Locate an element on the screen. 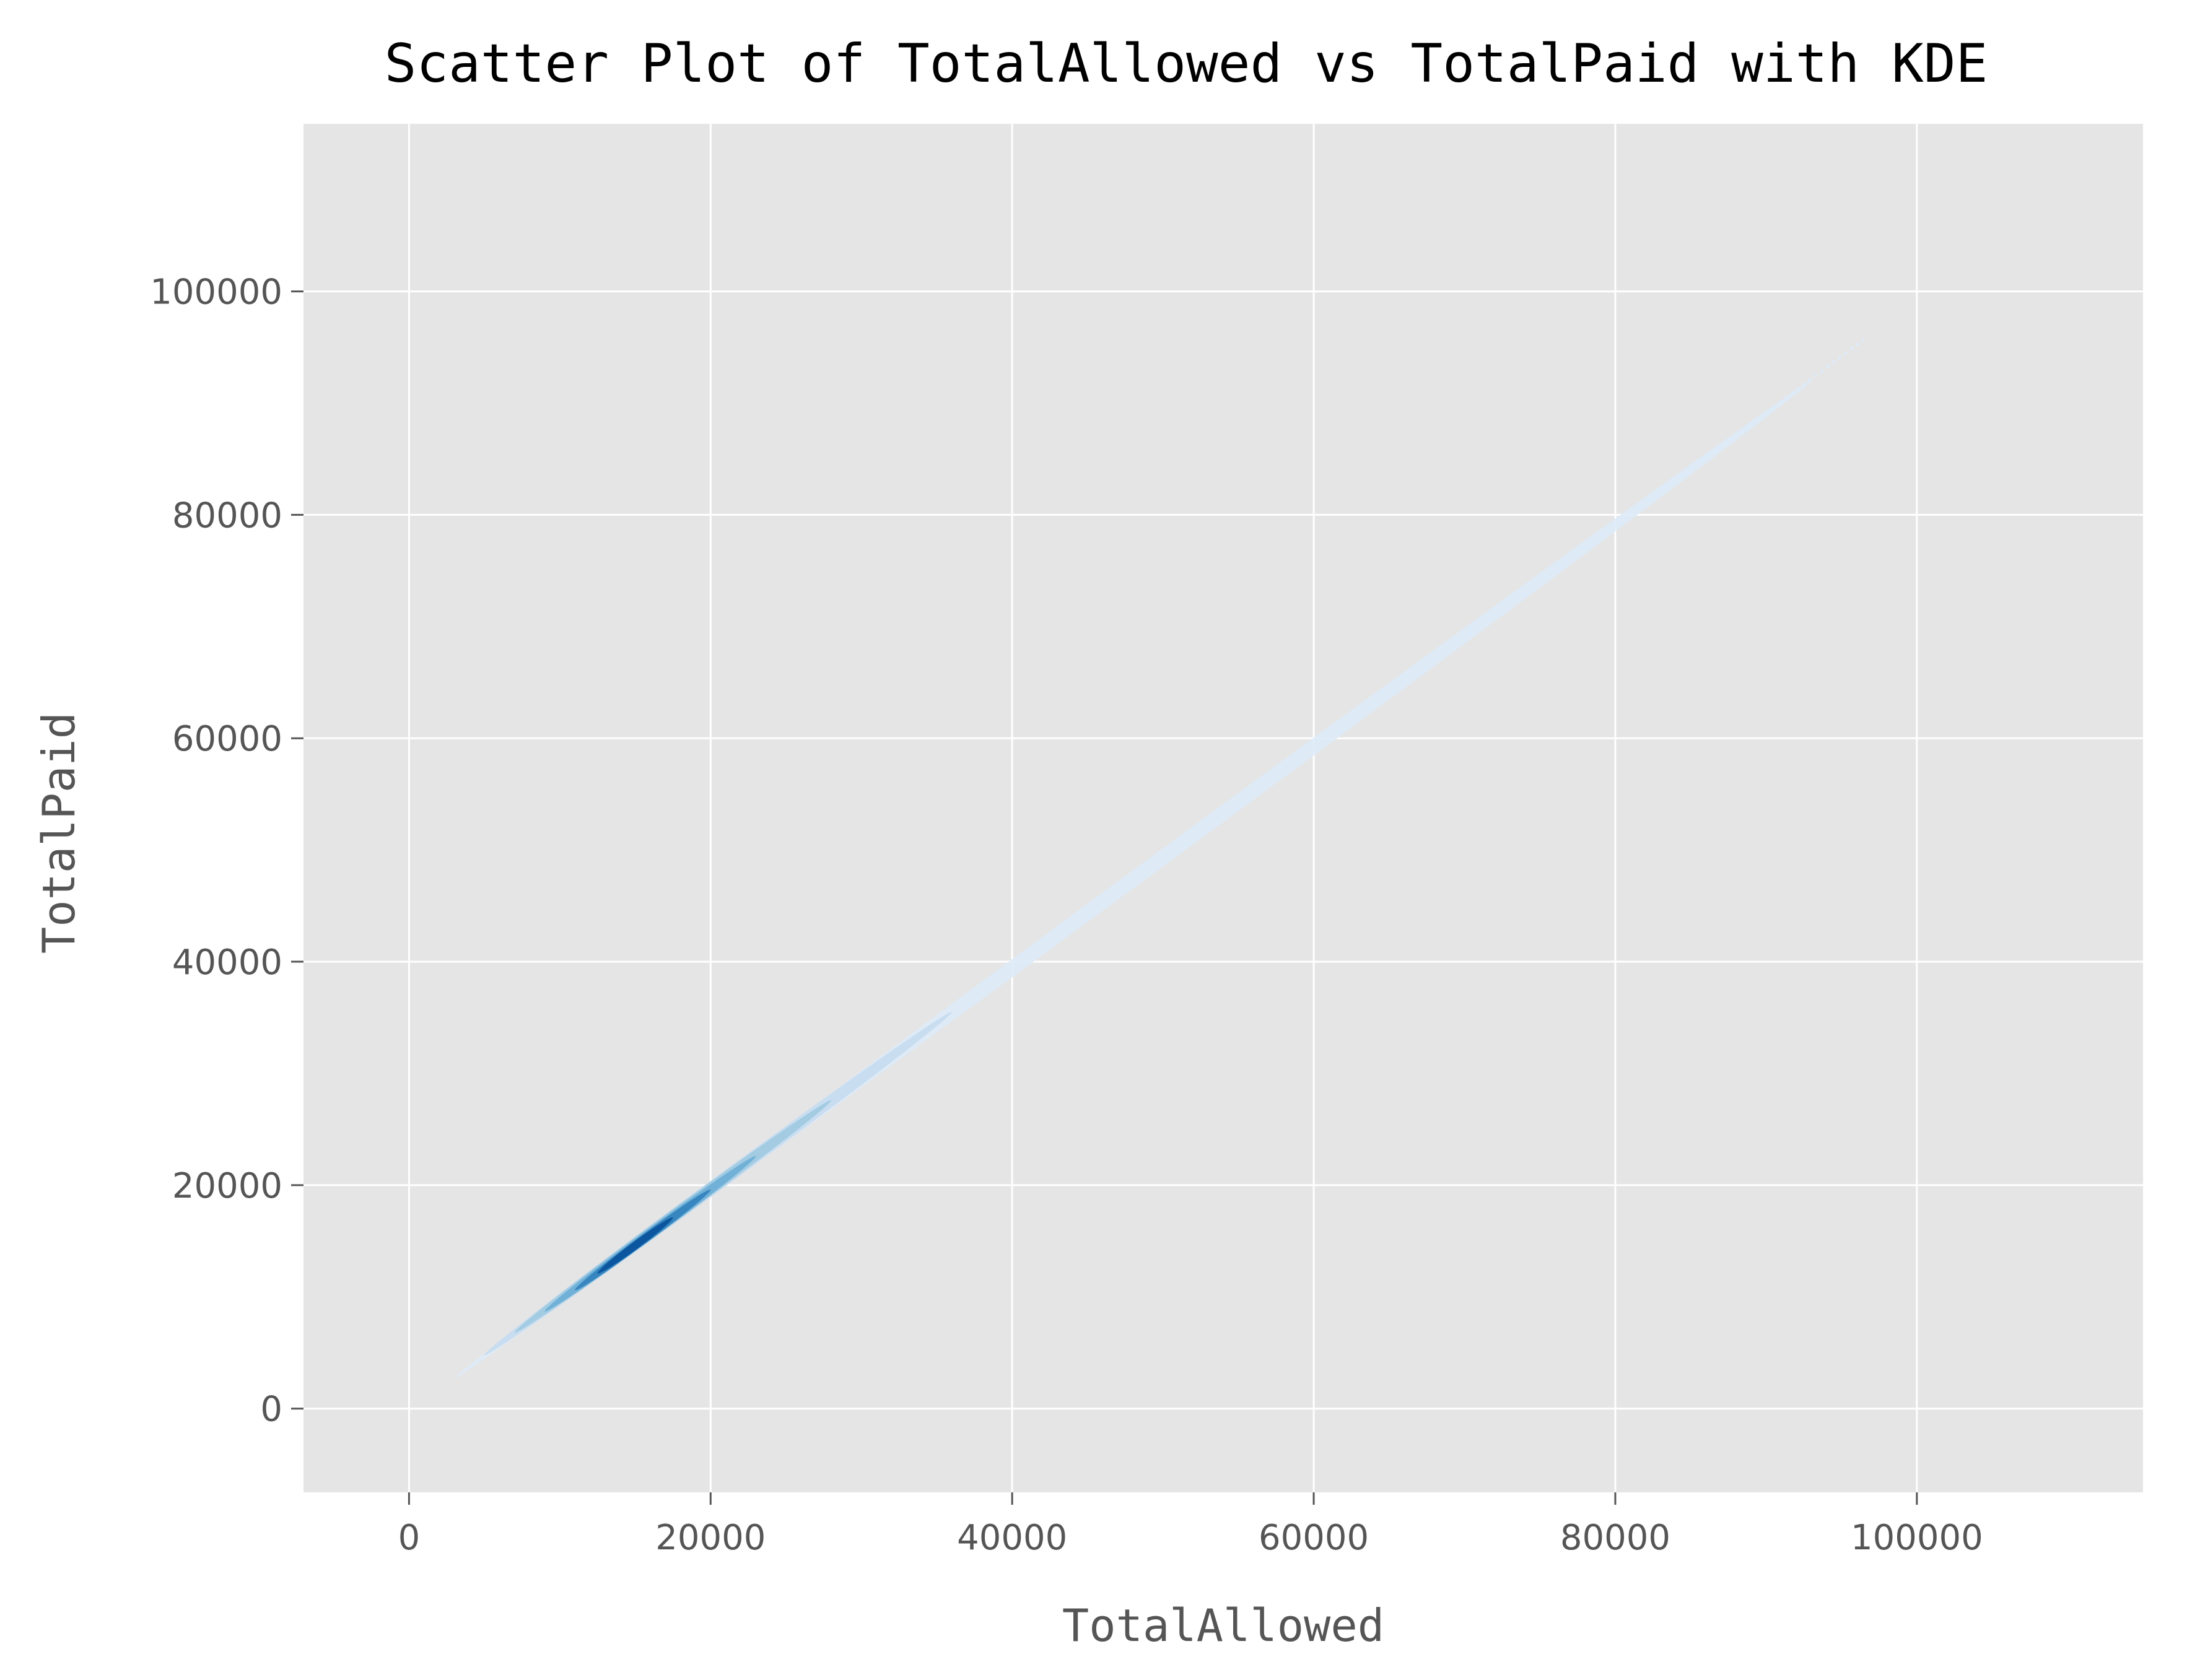 This screenshot has width=2187, height=1680. y-tick-label: 40000 is located at coordinates (227, 963).